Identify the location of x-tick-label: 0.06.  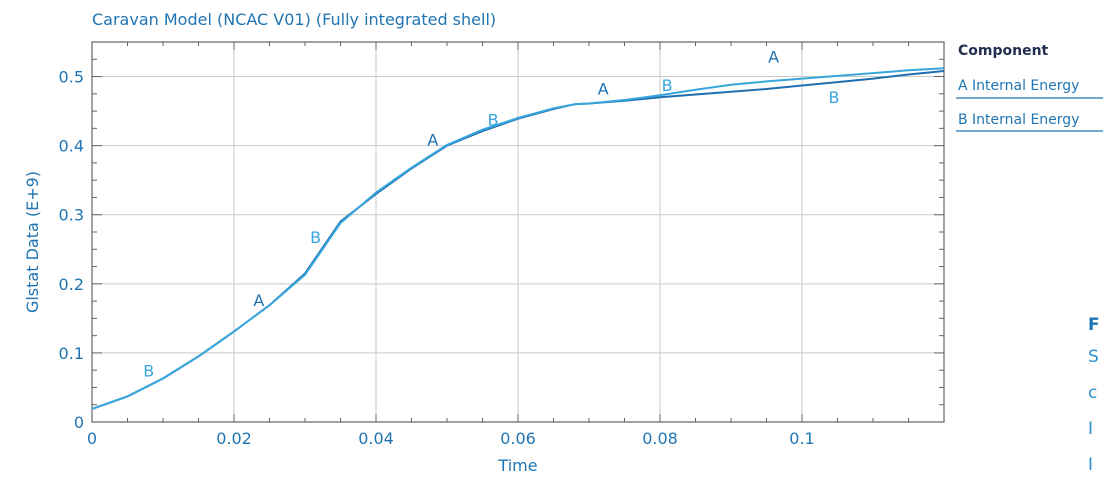
(518, 438).